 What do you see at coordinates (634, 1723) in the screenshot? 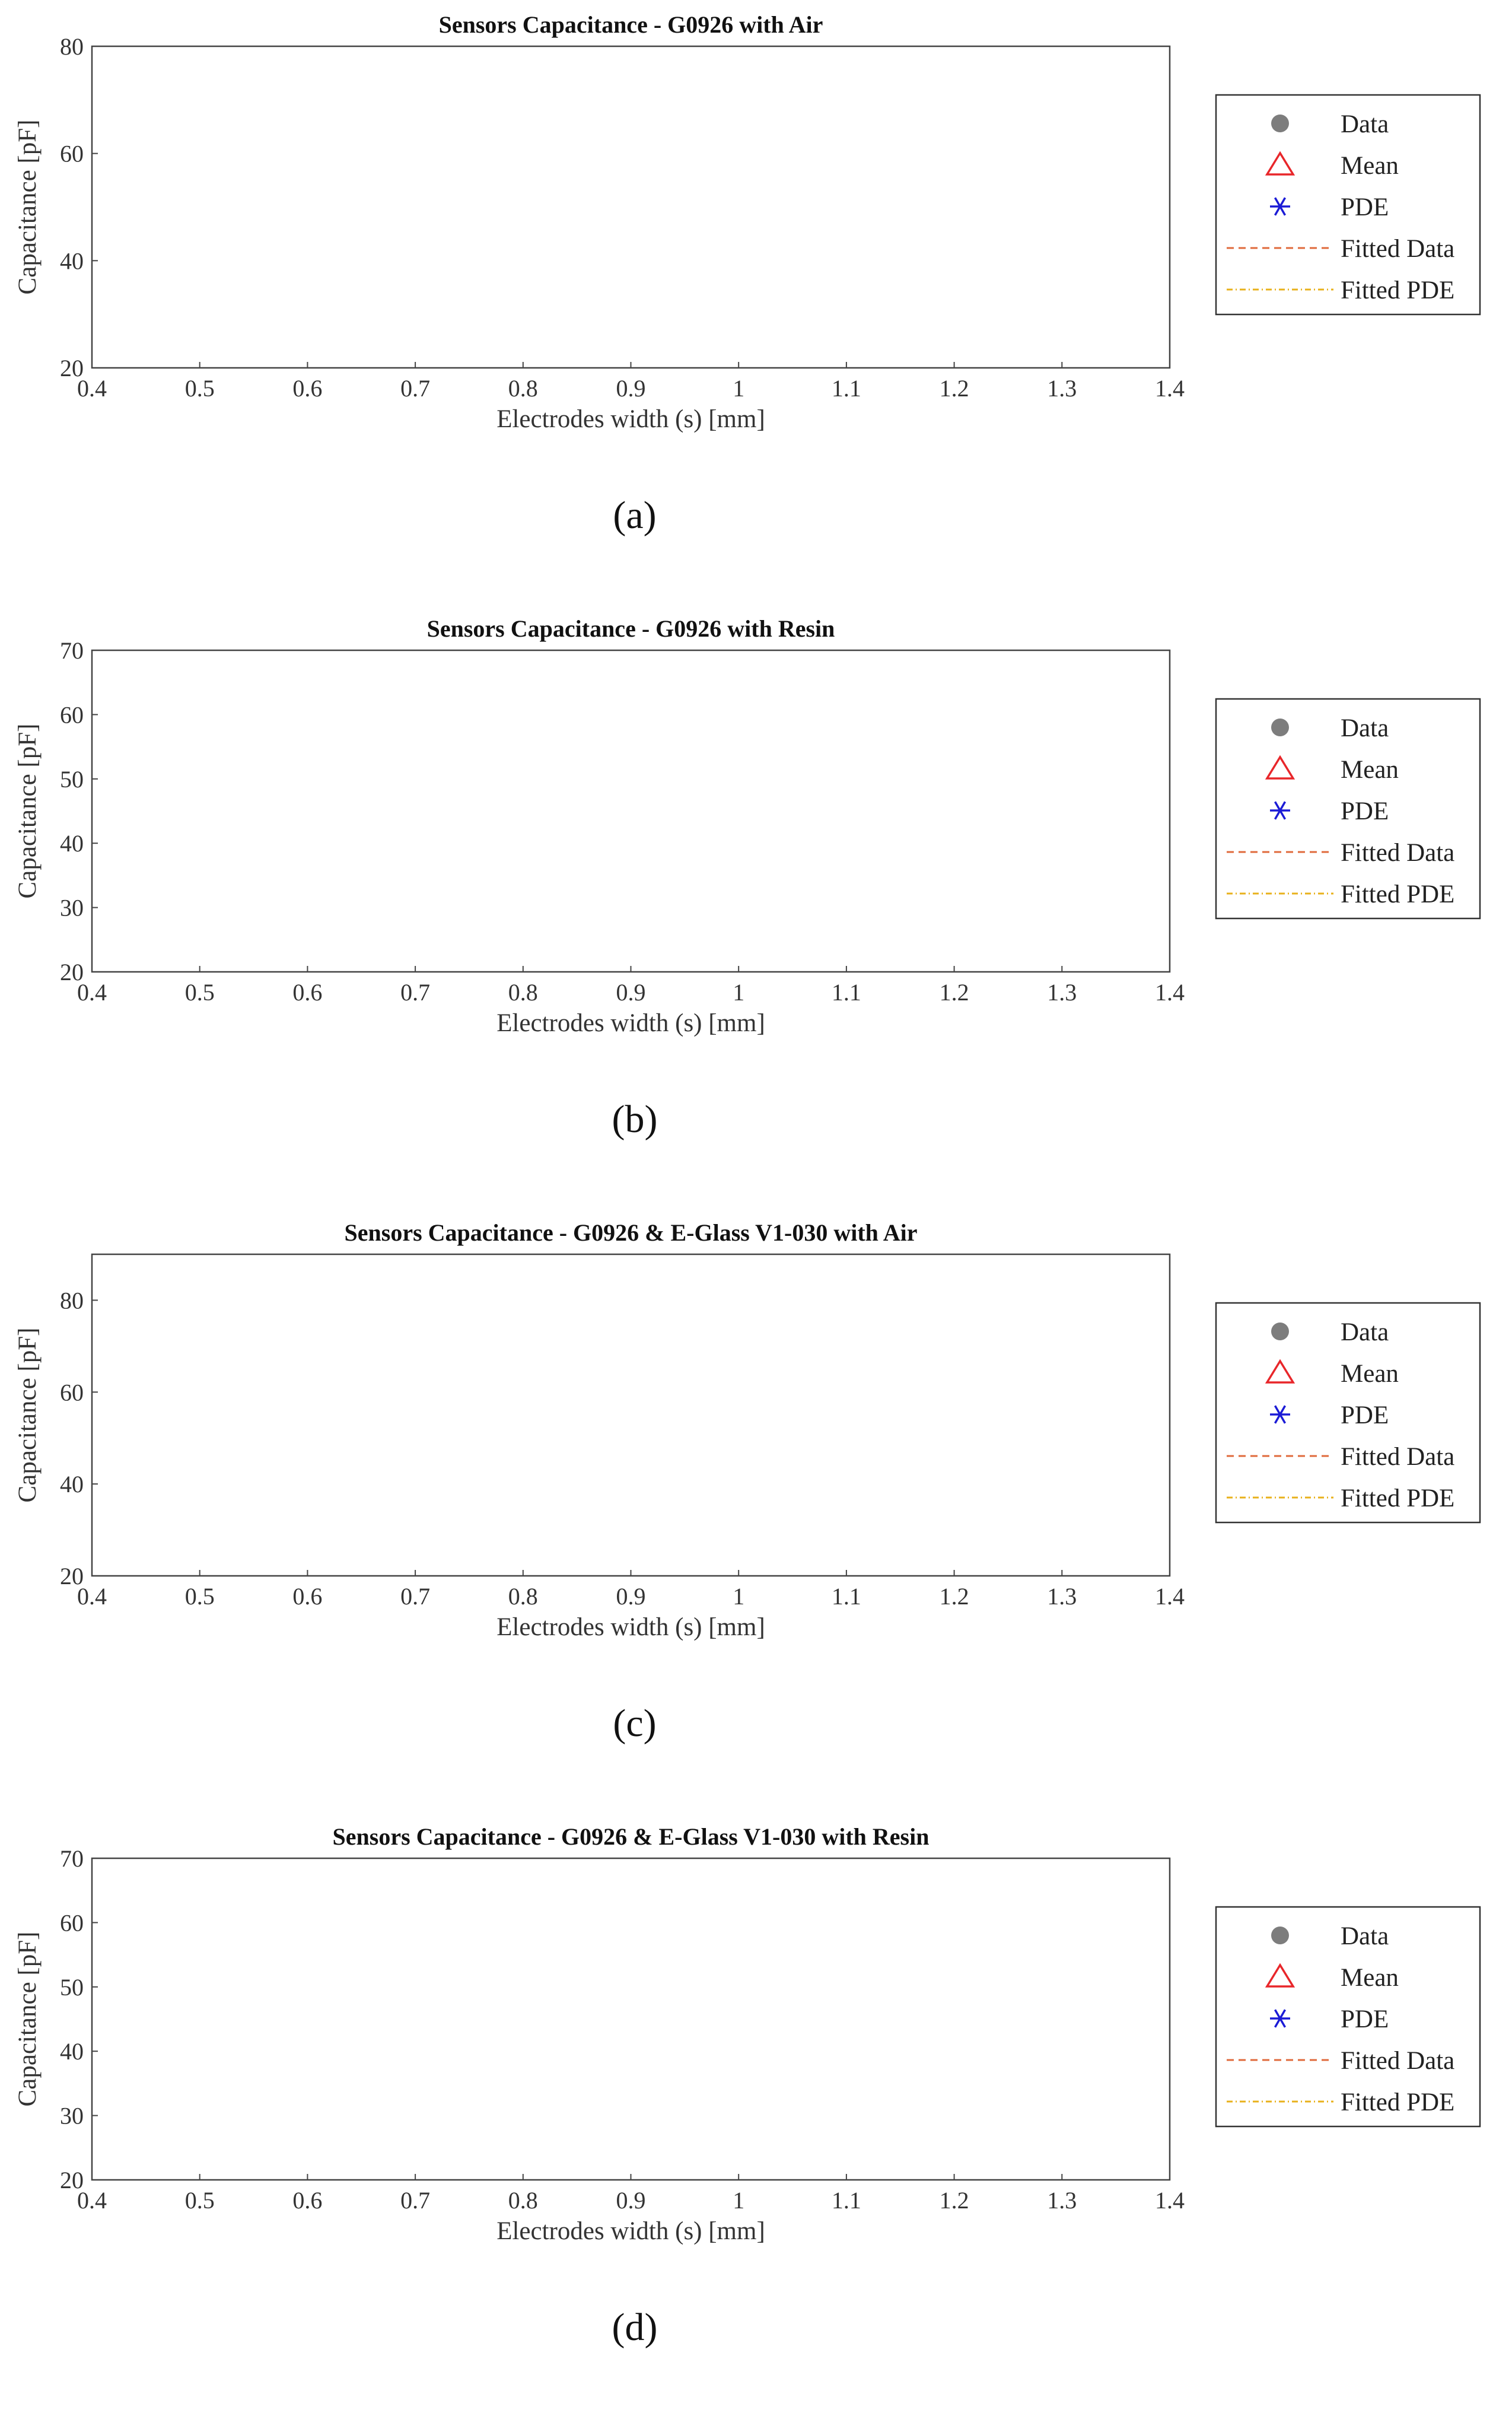
I see `panel-caption: (c)` at bounding box center [634, 1723].